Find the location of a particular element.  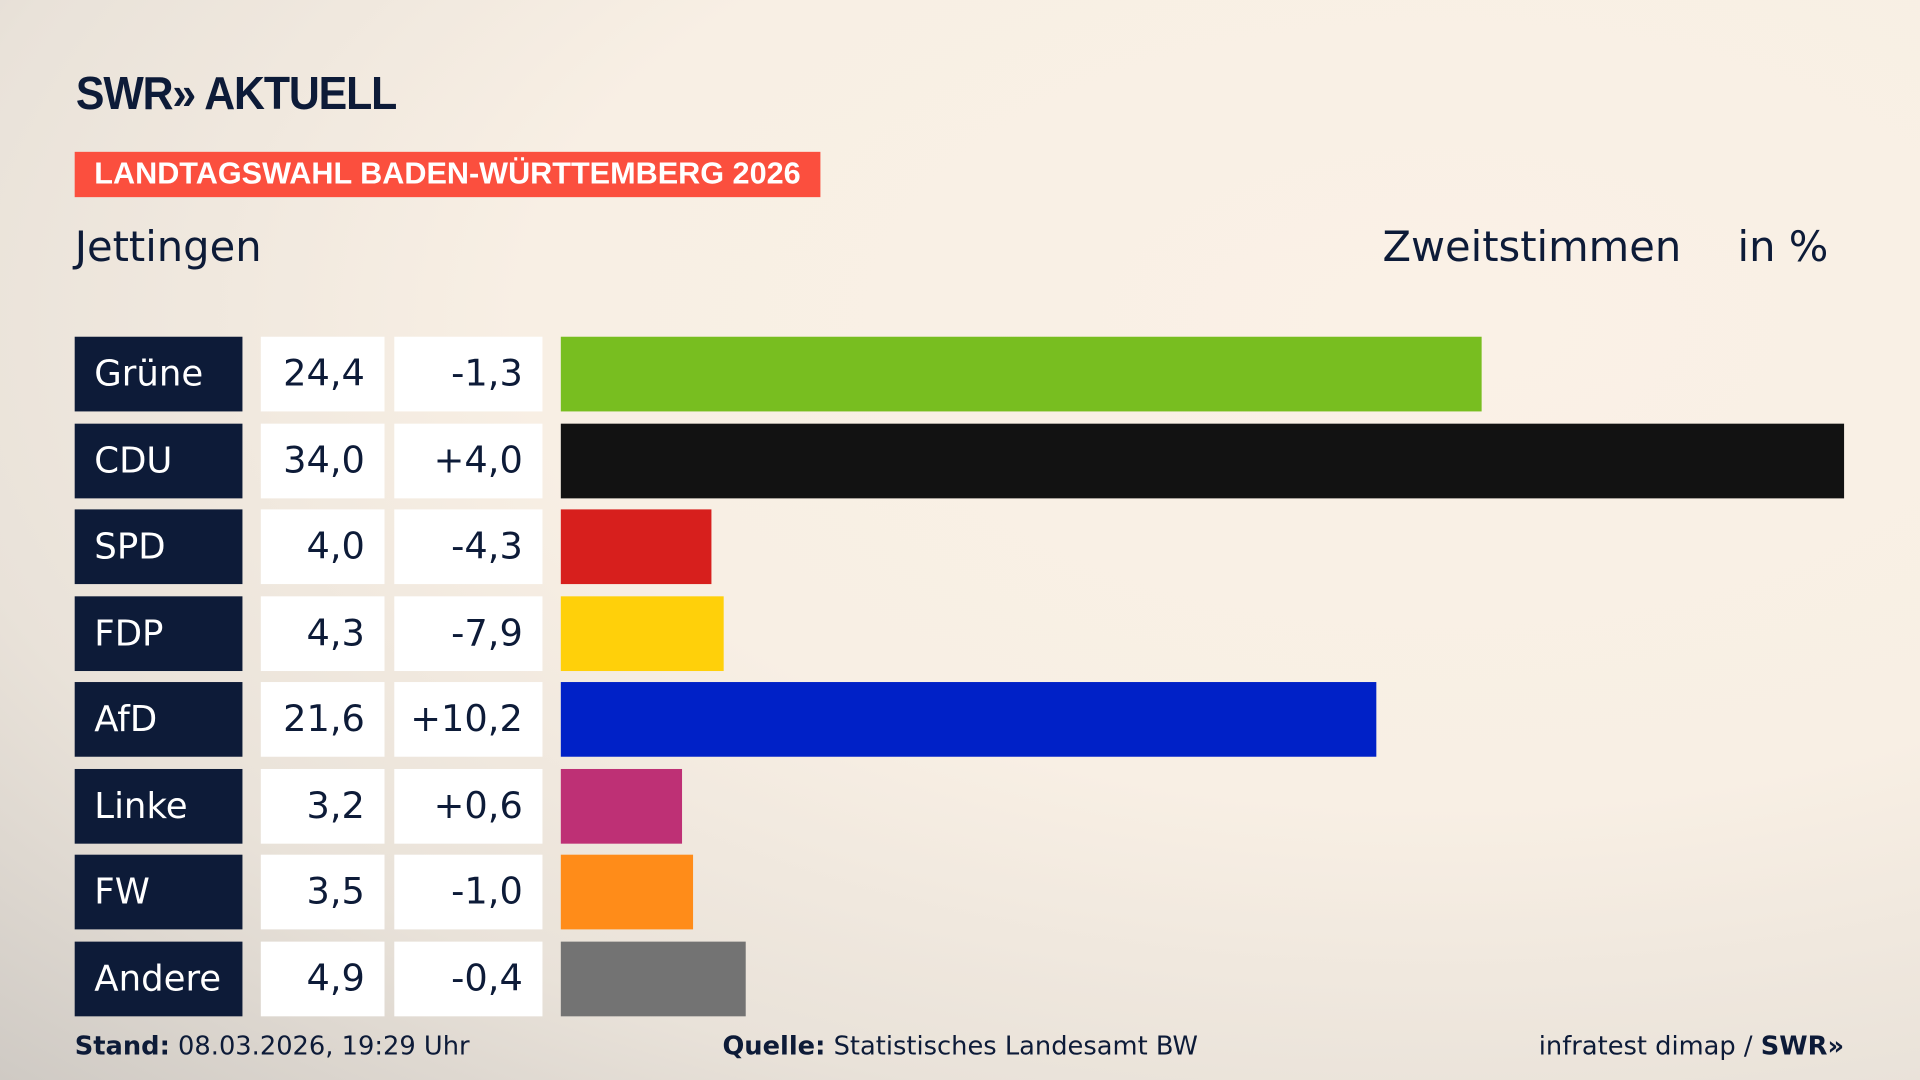

party-label: Andere is located at coordinates (158, 978).